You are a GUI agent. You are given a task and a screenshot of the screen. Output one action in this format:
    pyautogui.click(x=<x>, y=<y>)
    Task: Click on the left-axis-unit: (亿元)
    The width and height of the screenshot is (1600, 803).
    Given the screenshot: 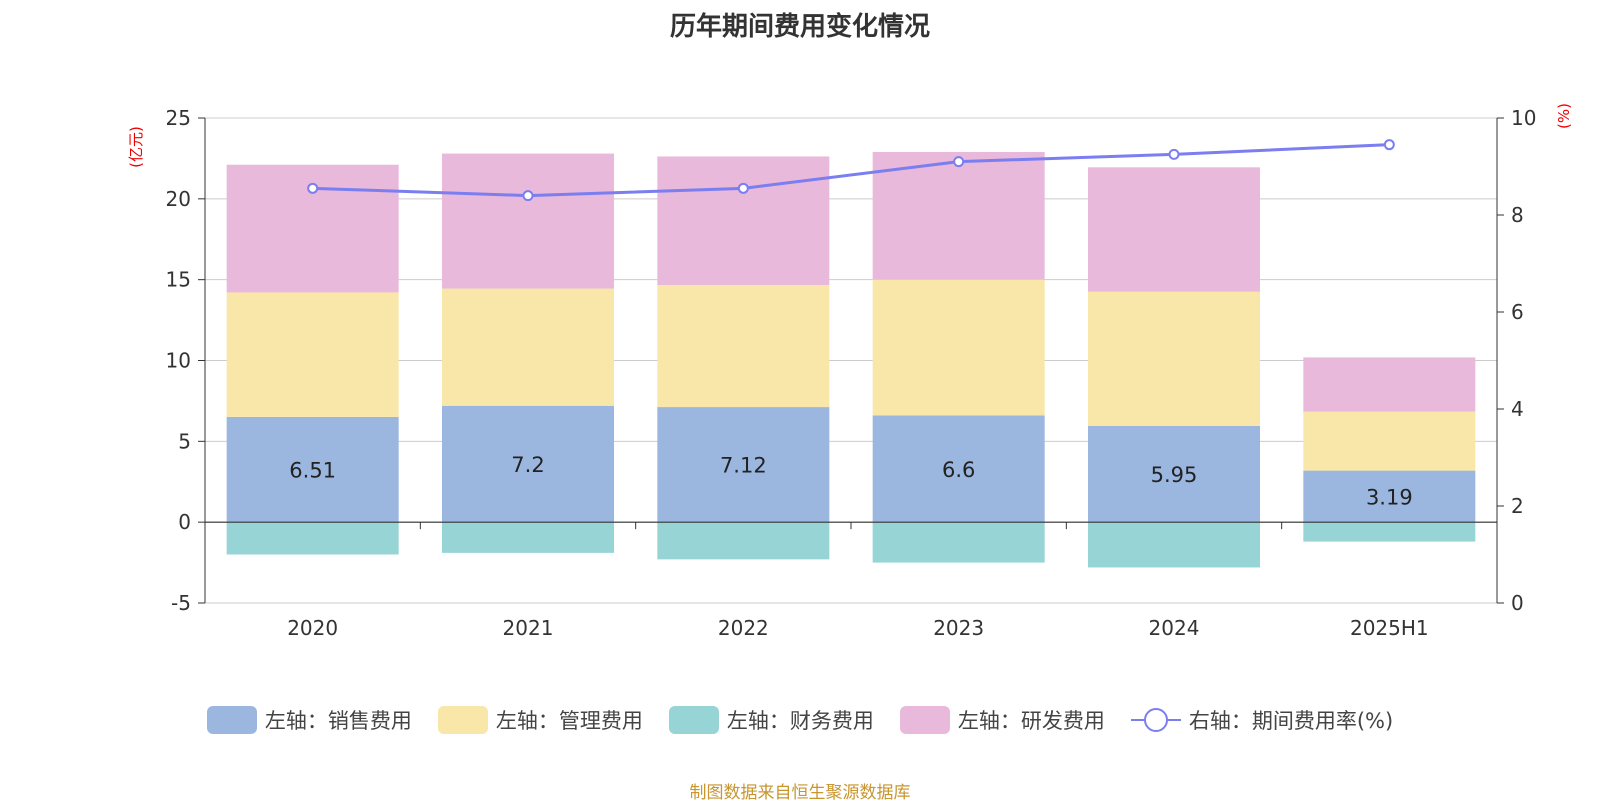 What is the action you would take?
    pyautogui.click(x=136, y=147)
    